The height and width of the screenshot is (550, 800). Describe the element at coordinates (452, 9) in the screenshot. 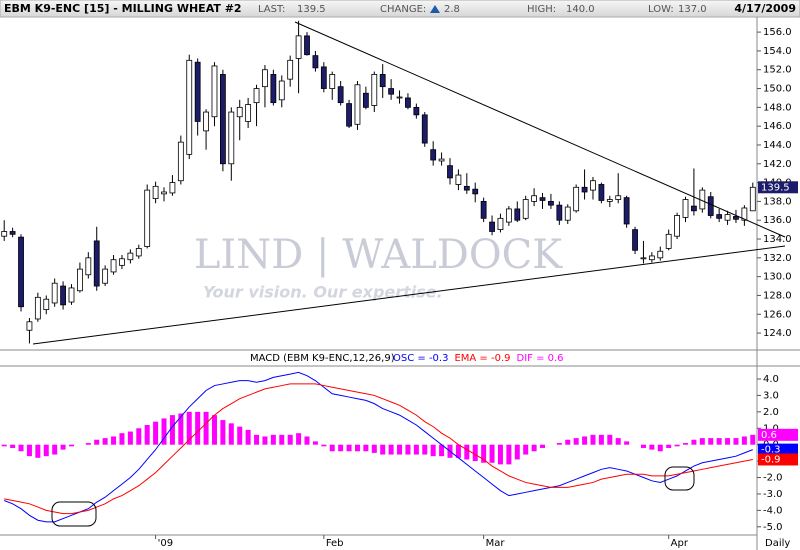

I see `field-value: 2.8` at that location.